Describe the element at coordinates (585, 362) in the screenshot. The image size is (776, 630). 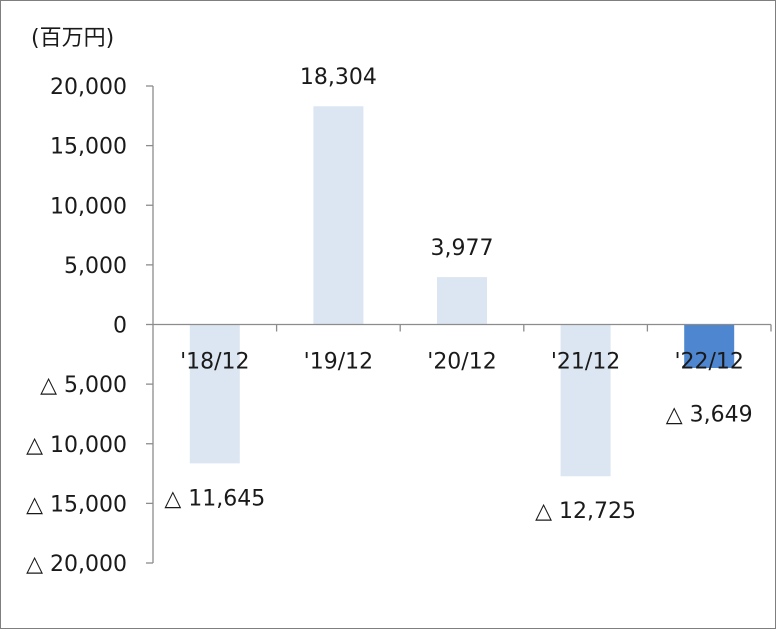
I see `category-label: '21/12` at that location.